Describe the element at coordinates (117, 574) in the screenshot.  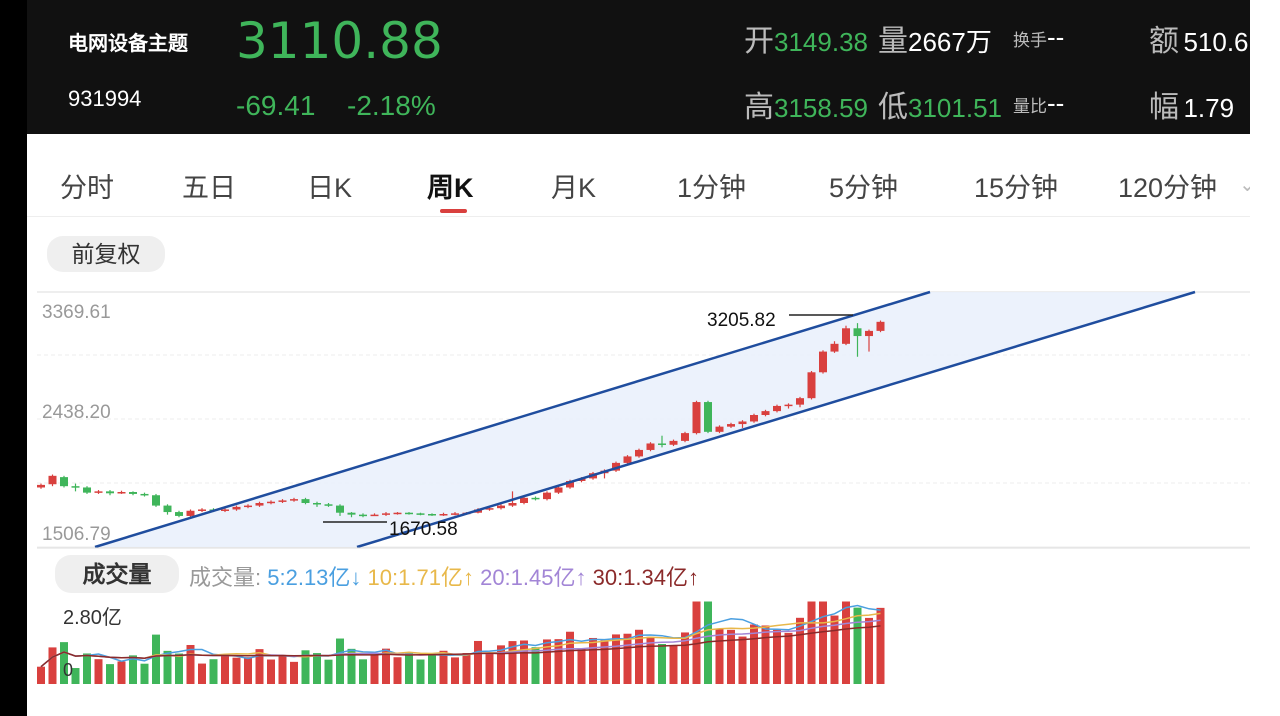
I see `volume-indicator-button: 成交量` at that location.